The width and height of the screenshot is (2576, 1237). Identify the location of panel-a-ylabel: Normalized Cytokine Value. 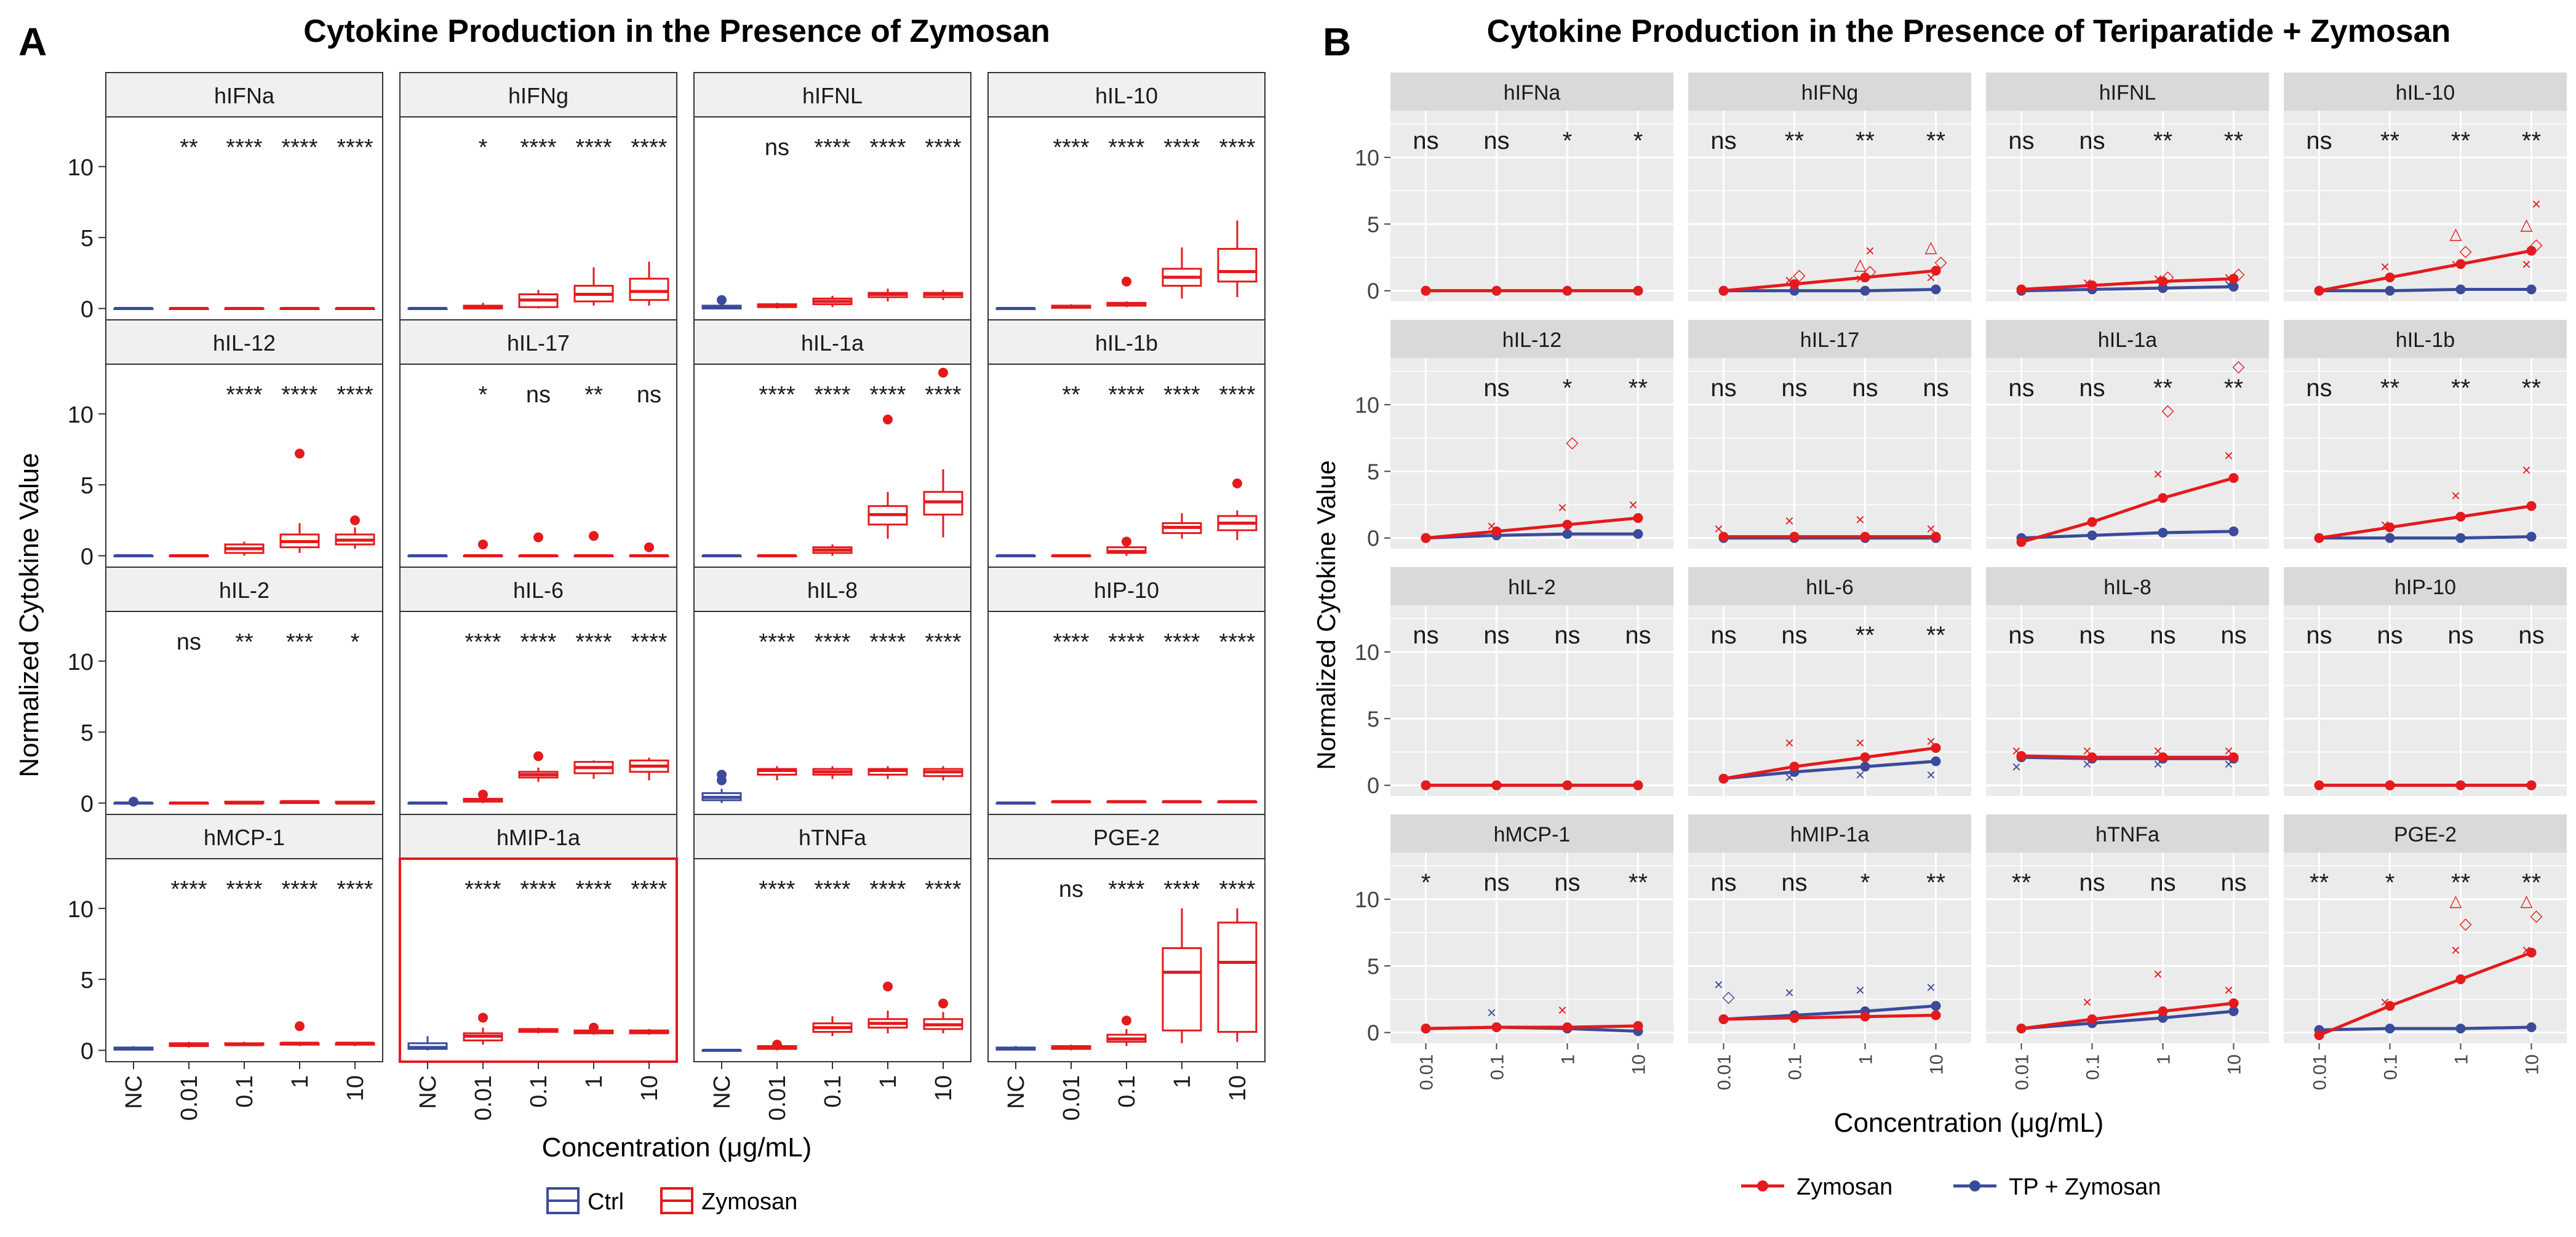
(29, 615).